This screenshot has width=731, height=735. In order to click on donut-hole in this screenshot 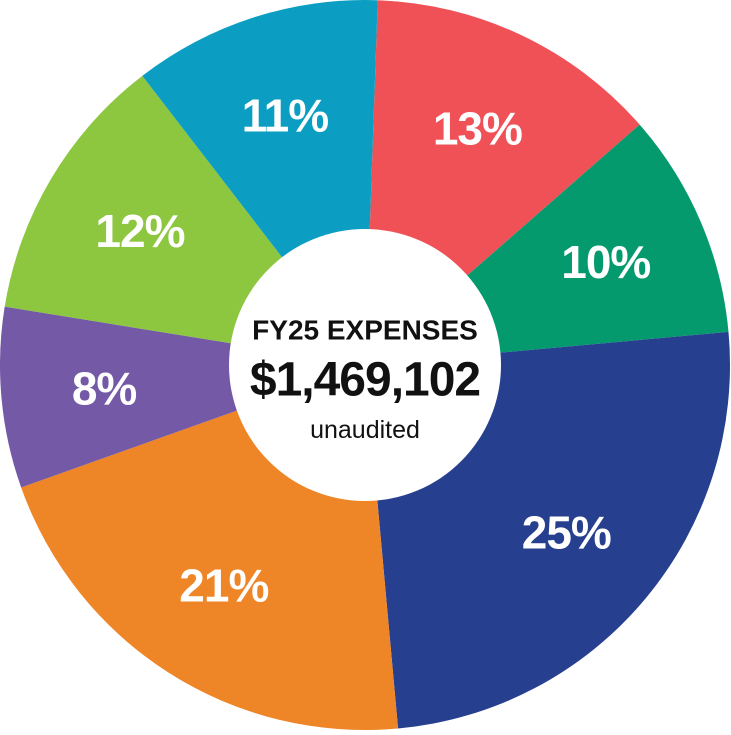, I will do `click(365, 365)`.